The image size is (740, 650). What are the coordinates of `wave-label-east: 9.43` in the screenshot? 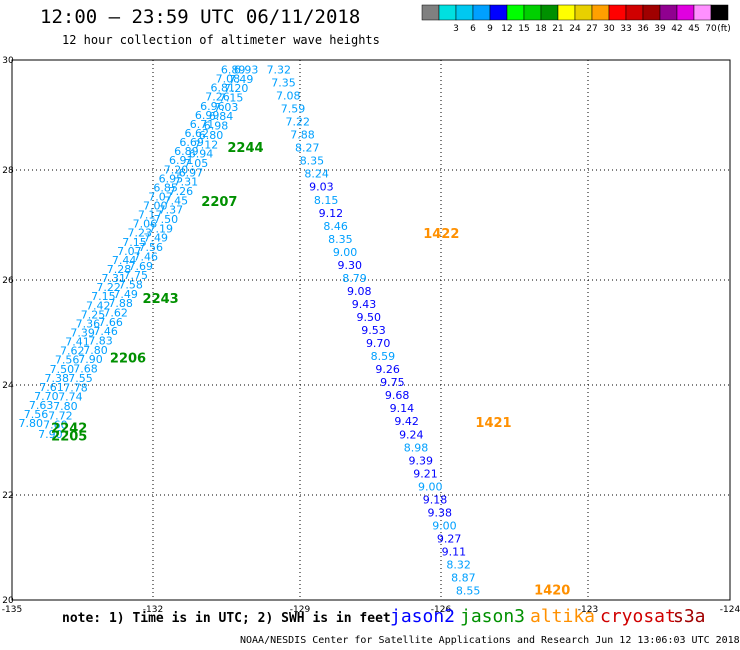 It's located at (364, 304).